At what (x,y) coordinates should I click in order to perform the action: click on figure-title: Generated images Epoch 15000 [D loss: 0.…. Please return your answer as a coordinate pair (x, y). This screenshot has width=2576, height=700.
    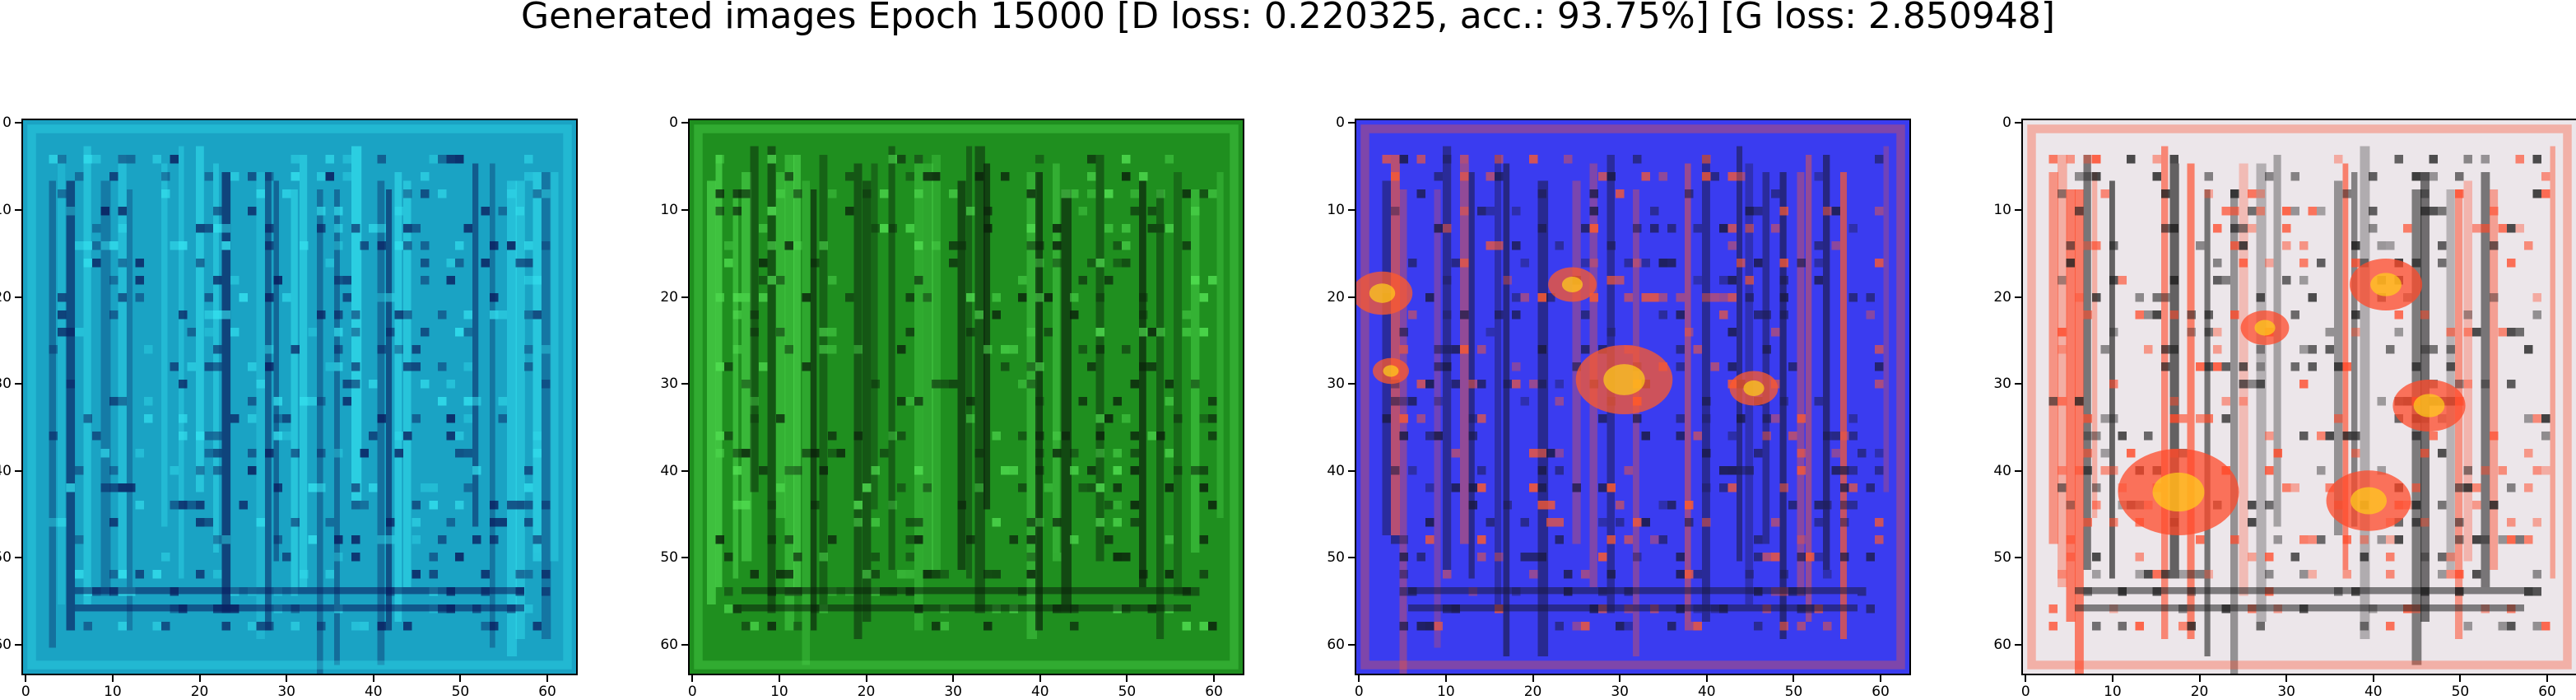
    Looking at the image, I should click on (1288, 18).